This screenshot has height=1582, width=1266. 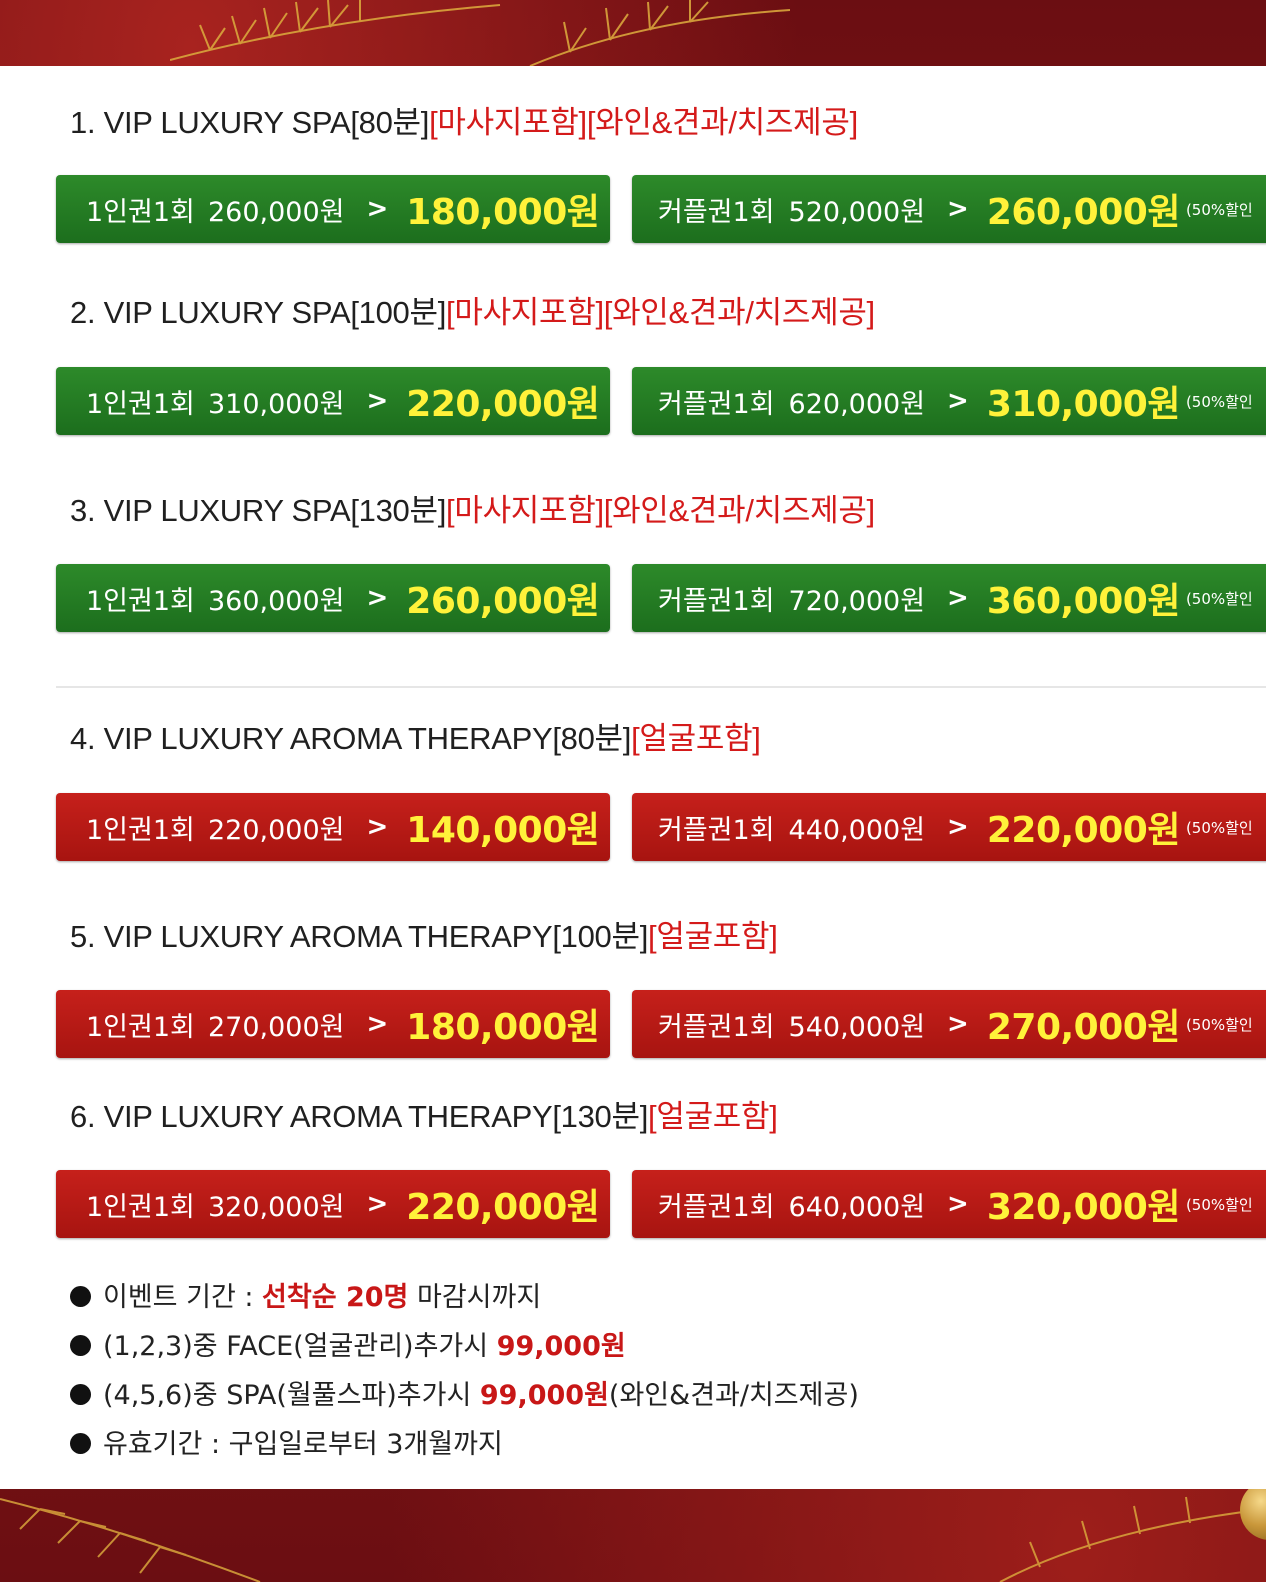 I want to click on gold-branch-top-decoration, so click(x=480, y=33).